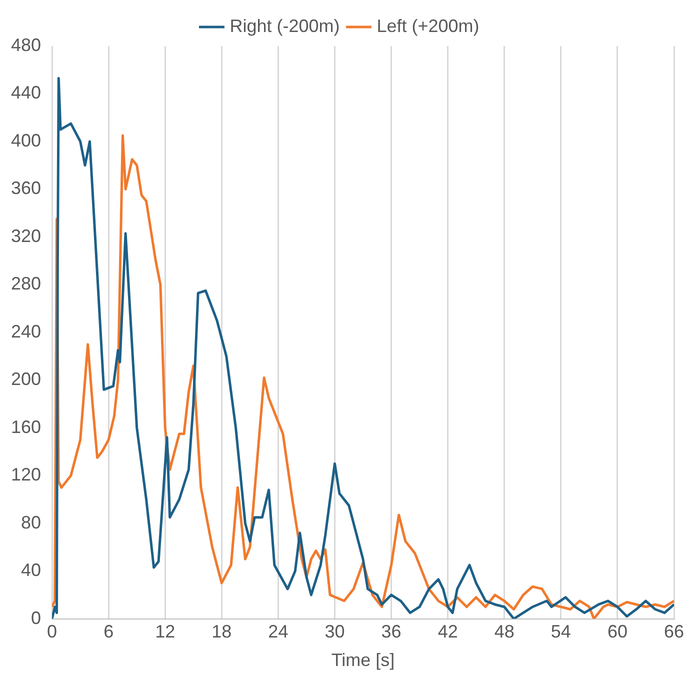 The image size is (696, 684). What do you see at coordinates (26, 379) in the screenshot?
I see `y-tick-label: 200` at bounding box center [26, 379].